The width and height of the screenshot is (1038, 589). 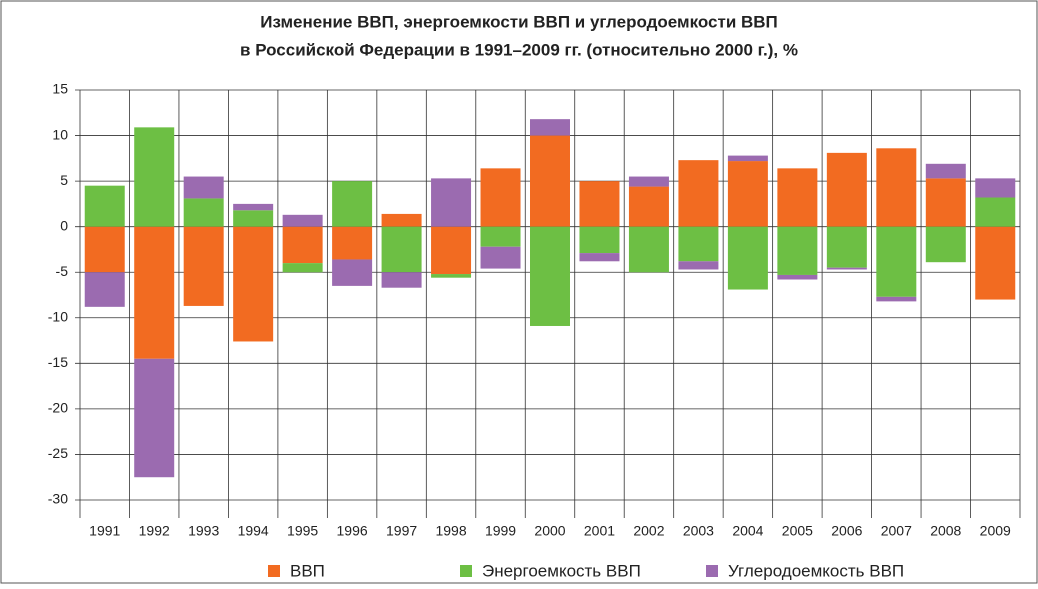 I want to click on y-tick-label: 0, so click(x=64, y=225).